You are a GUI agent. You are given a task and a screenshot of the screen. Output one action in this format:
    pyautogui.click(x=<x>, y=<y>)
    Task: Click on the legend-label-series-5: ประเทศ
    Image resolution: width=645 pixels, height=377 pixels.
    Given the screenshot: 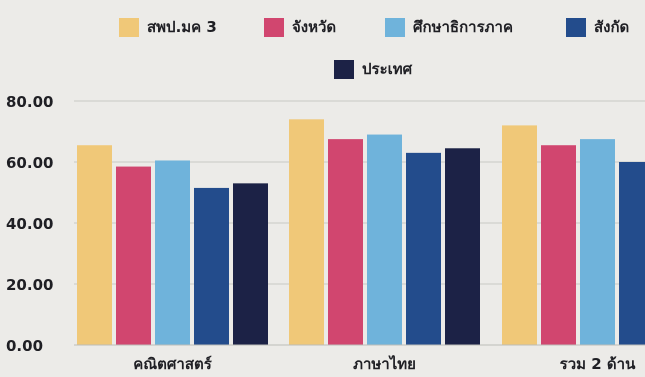 What is the action you would take?
    pyautogui.click(x=387, y=69)
    